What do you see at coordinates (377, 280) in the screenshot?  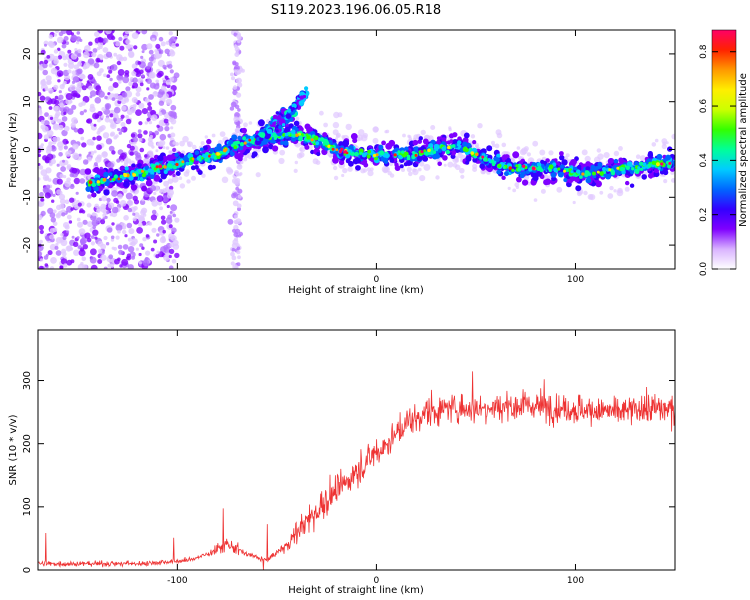 I see `top-x-tick-label: 0` at bounding box center [377, 280].